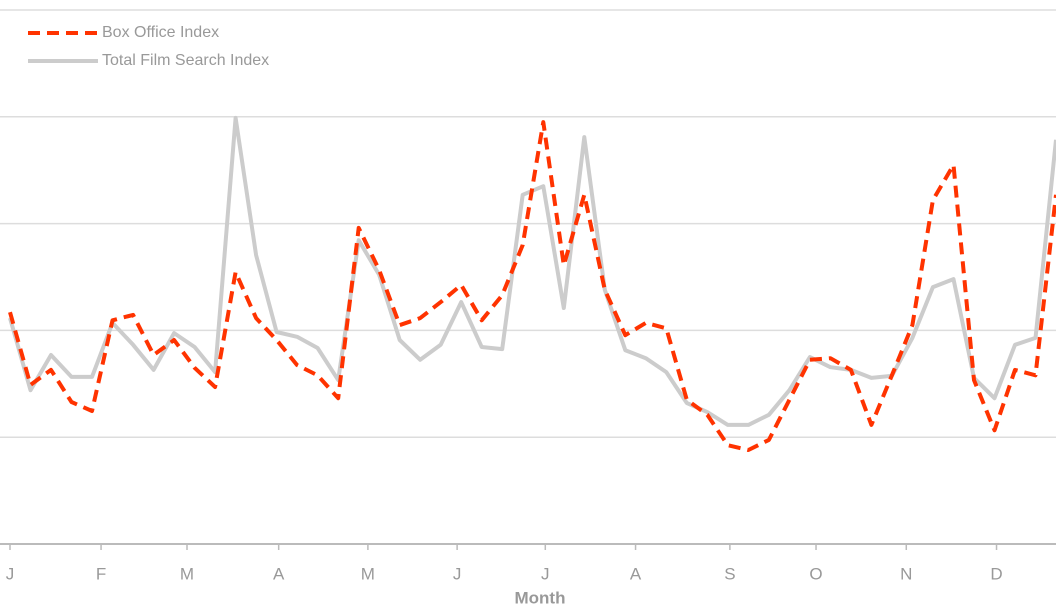 The image size is (1056, 608). What do you see at coordinates (815, 573) in the screenshot?
I see `x-tick-label: O` at bounding box center [815, 573].